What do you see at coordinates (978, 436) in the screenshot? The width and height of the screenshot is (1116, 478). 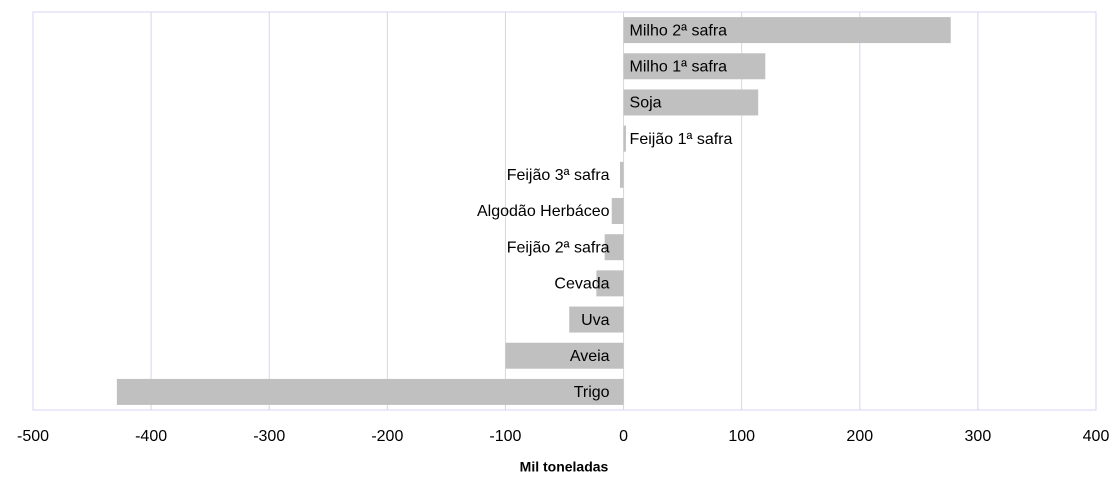 I see `x-tick-label: 300` at bounding box center [978, 436].